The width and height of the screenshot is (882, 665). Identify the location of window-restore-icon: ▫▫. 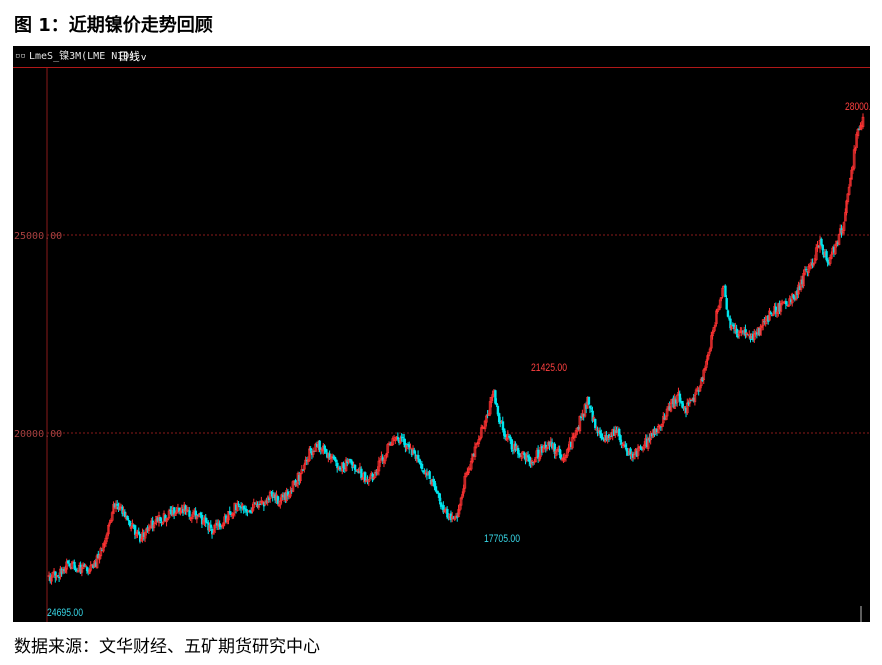
(20, 56).